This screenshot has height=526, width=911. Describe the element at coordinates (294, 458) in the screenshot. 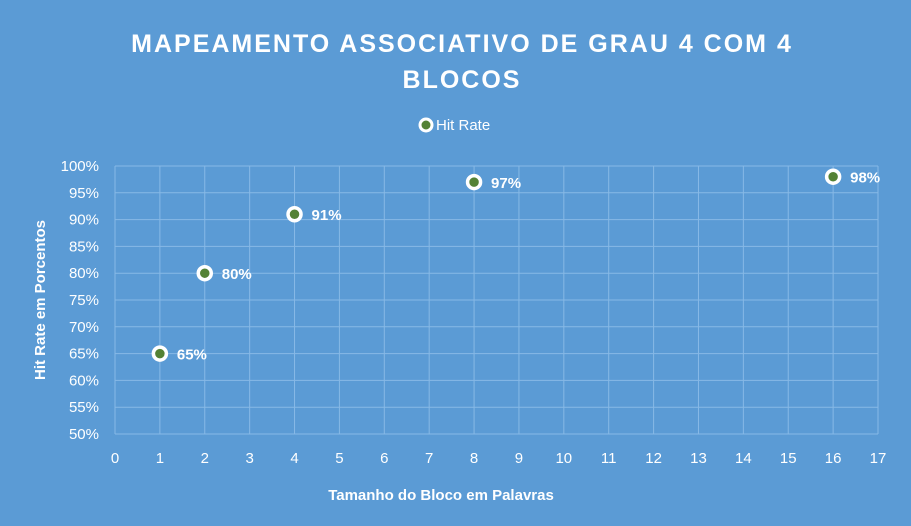

I see `x-tick-label: 4` at that location.